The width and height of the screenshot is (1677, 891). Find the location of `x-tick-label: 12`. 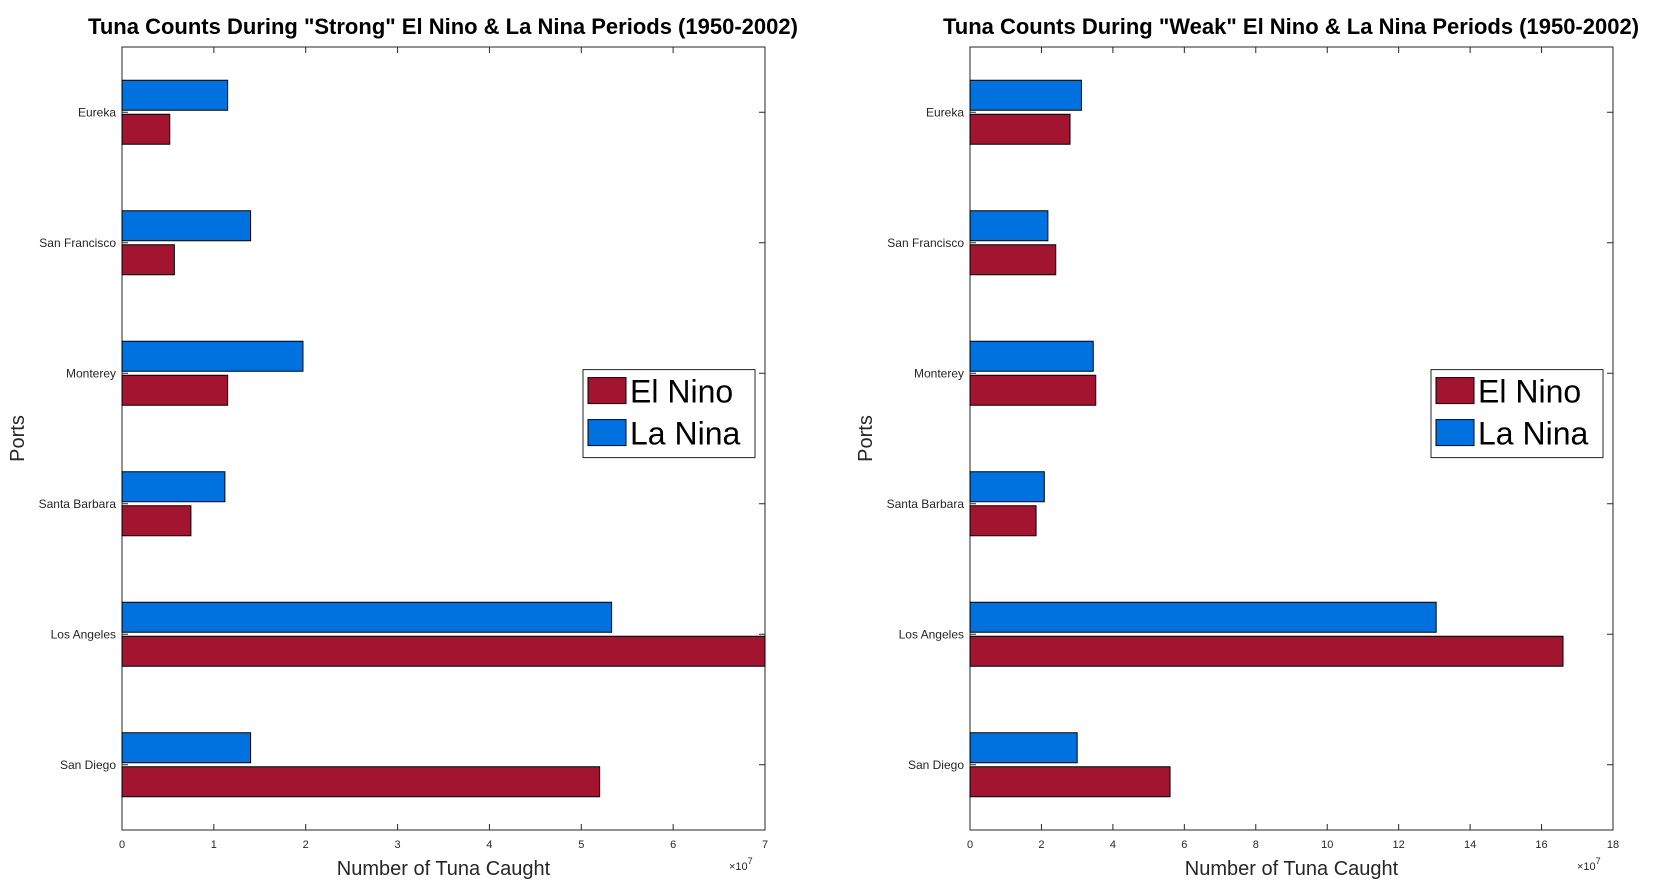

x-tick-label: 12 is located at coordinates (1399, 845).